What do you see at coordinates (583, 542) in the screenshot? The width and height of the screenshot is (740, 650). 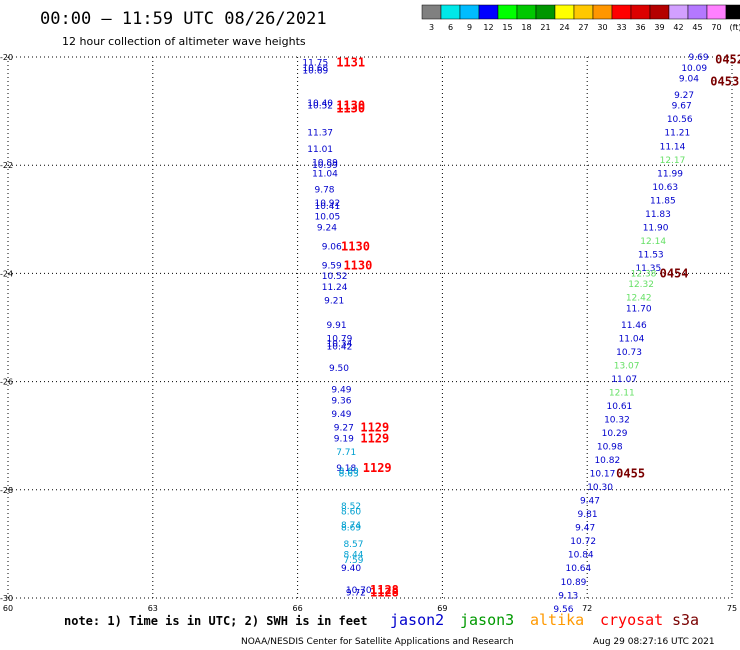 I see `wave-height-point: 10.72` at bounding box center [583, 542].